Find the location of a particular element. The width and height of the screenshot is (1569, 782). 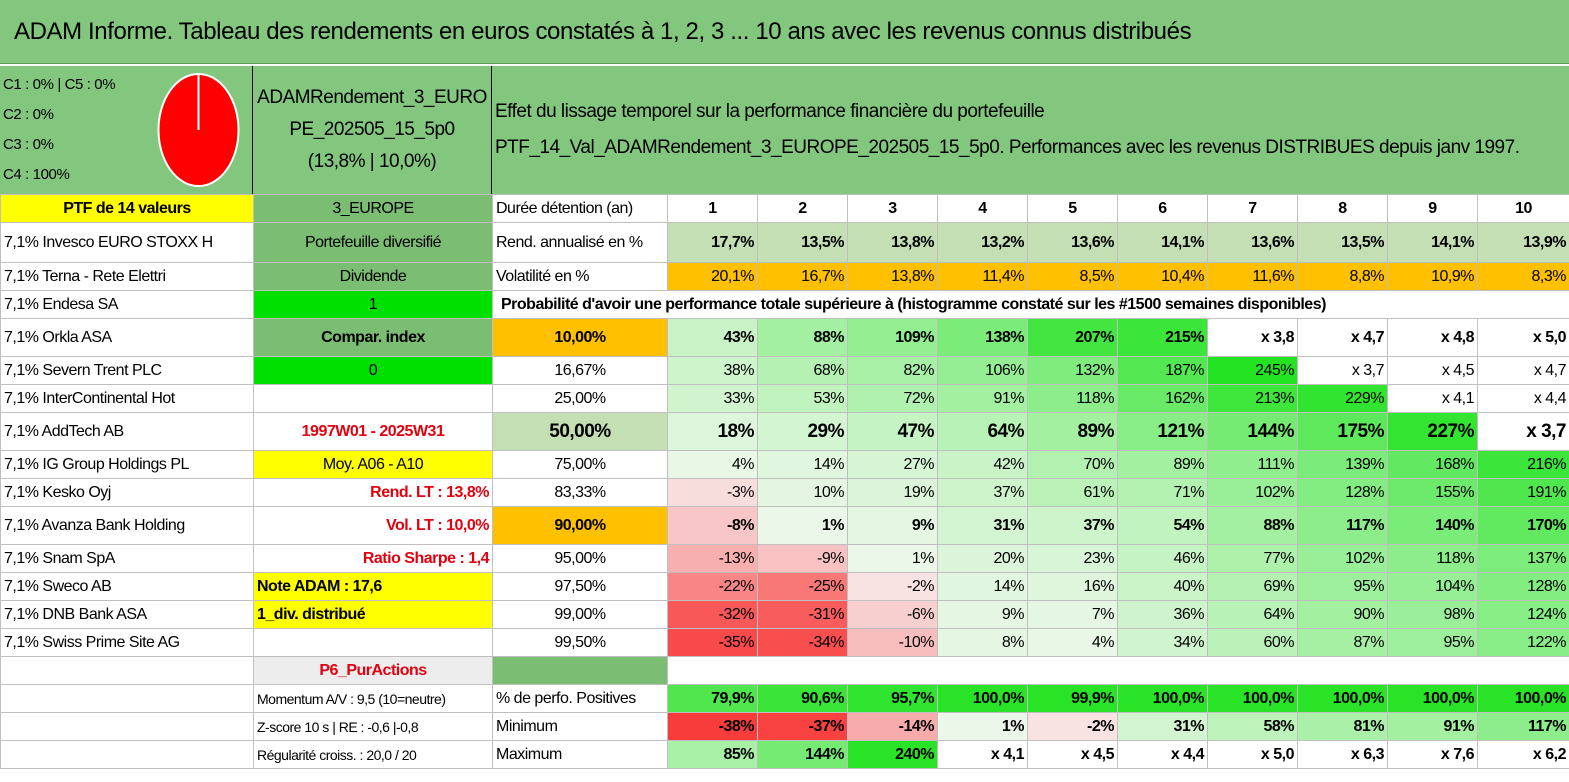

probability-value: 111% is located at coordinates (1252, 464).